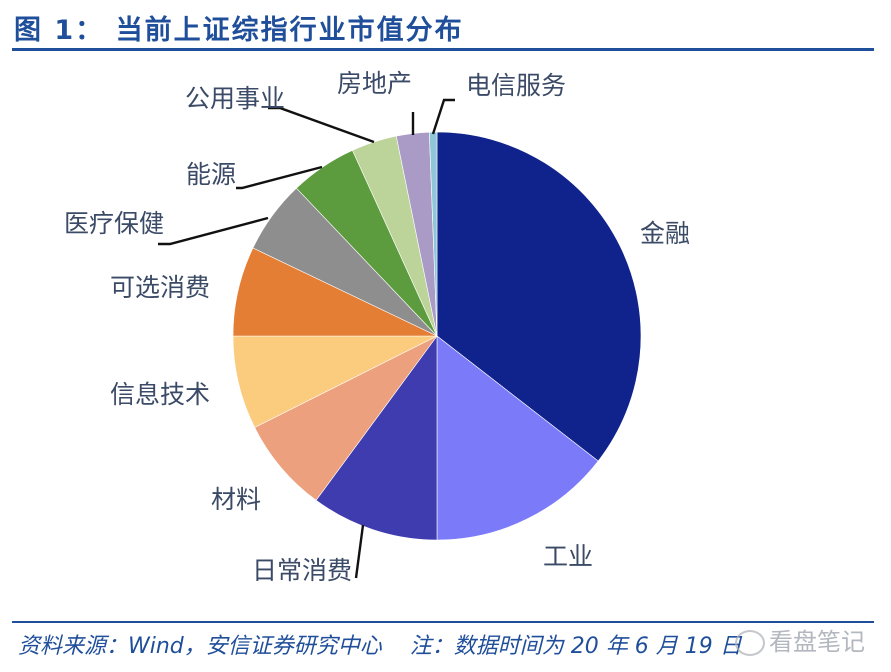 The height and width of the screenshot is (672, 891). Describe the element at coordinates (211, 174) in the screenshot. I see `label-nengyuan: 能源` at that location.